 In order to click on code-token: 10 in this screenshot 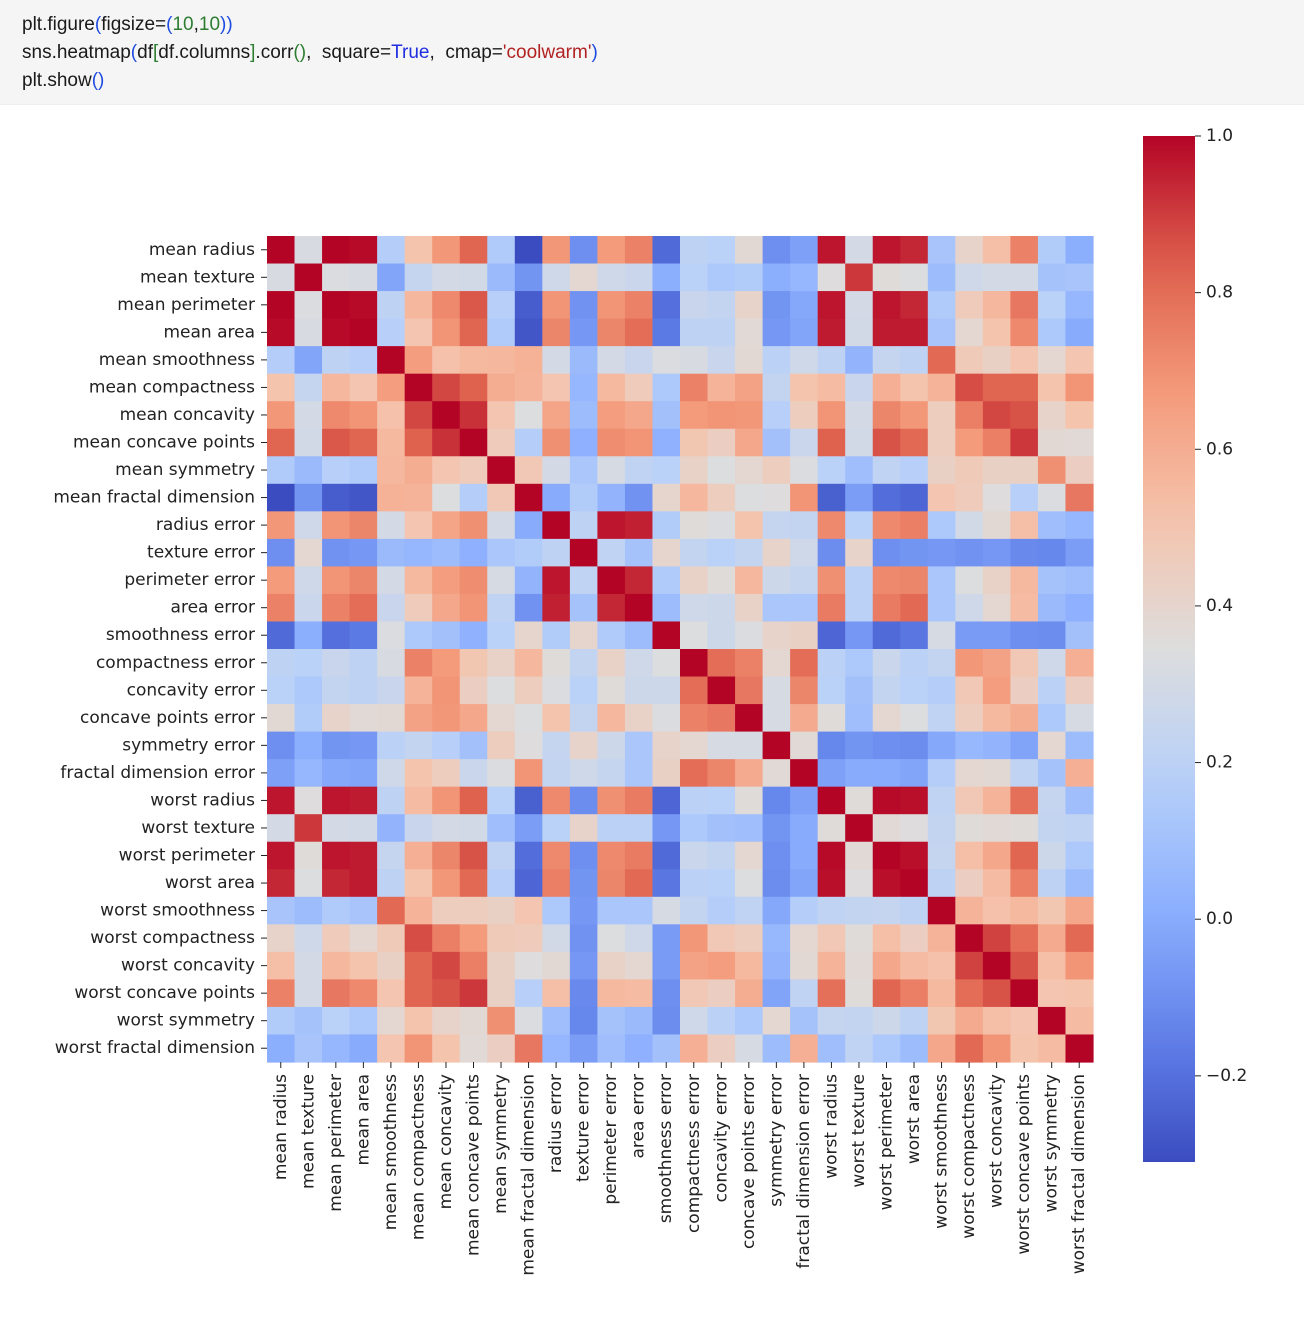, I will do `click(209, 24)`.